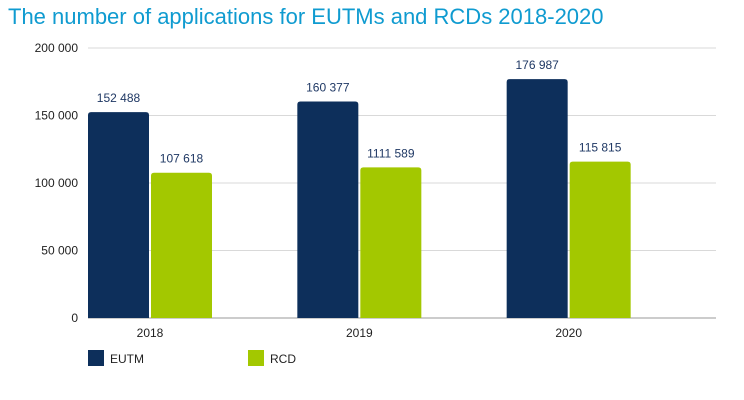 Image resolution: width=744 pixels, height=400 pixels. What do you see at coordinates (283, 359) in the screenshot?
I see `legend-label-rcd: RCD` at bounding box center [283, 359].